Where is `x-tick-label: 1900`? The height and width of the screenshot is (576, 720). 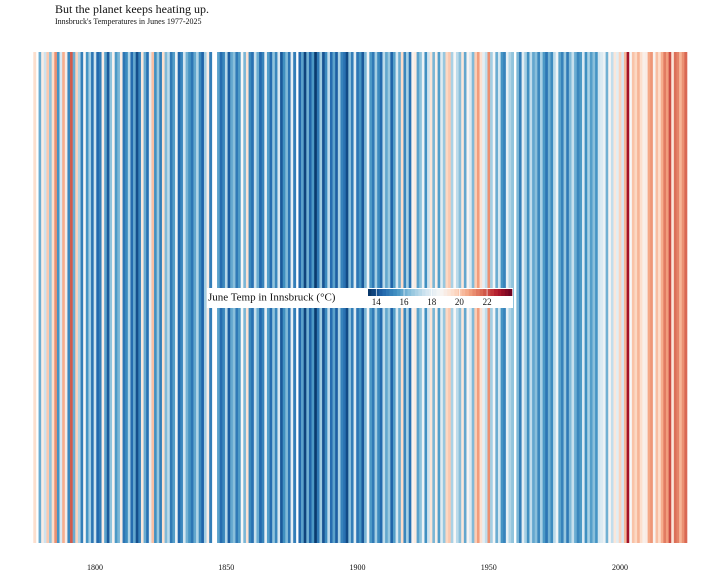
x-tick-label: 1900 is located at coordinates (358, 567).